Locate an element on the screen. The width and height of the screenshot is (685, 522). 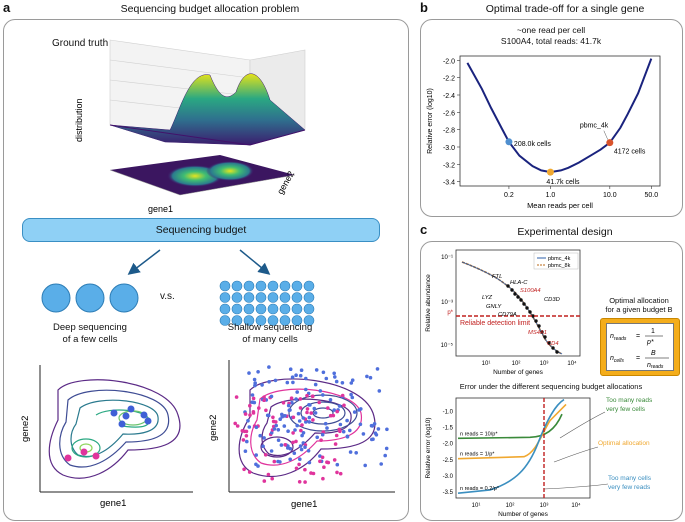
line-label-orange: n reads = 1/p* is located at coordinates (477, 455).